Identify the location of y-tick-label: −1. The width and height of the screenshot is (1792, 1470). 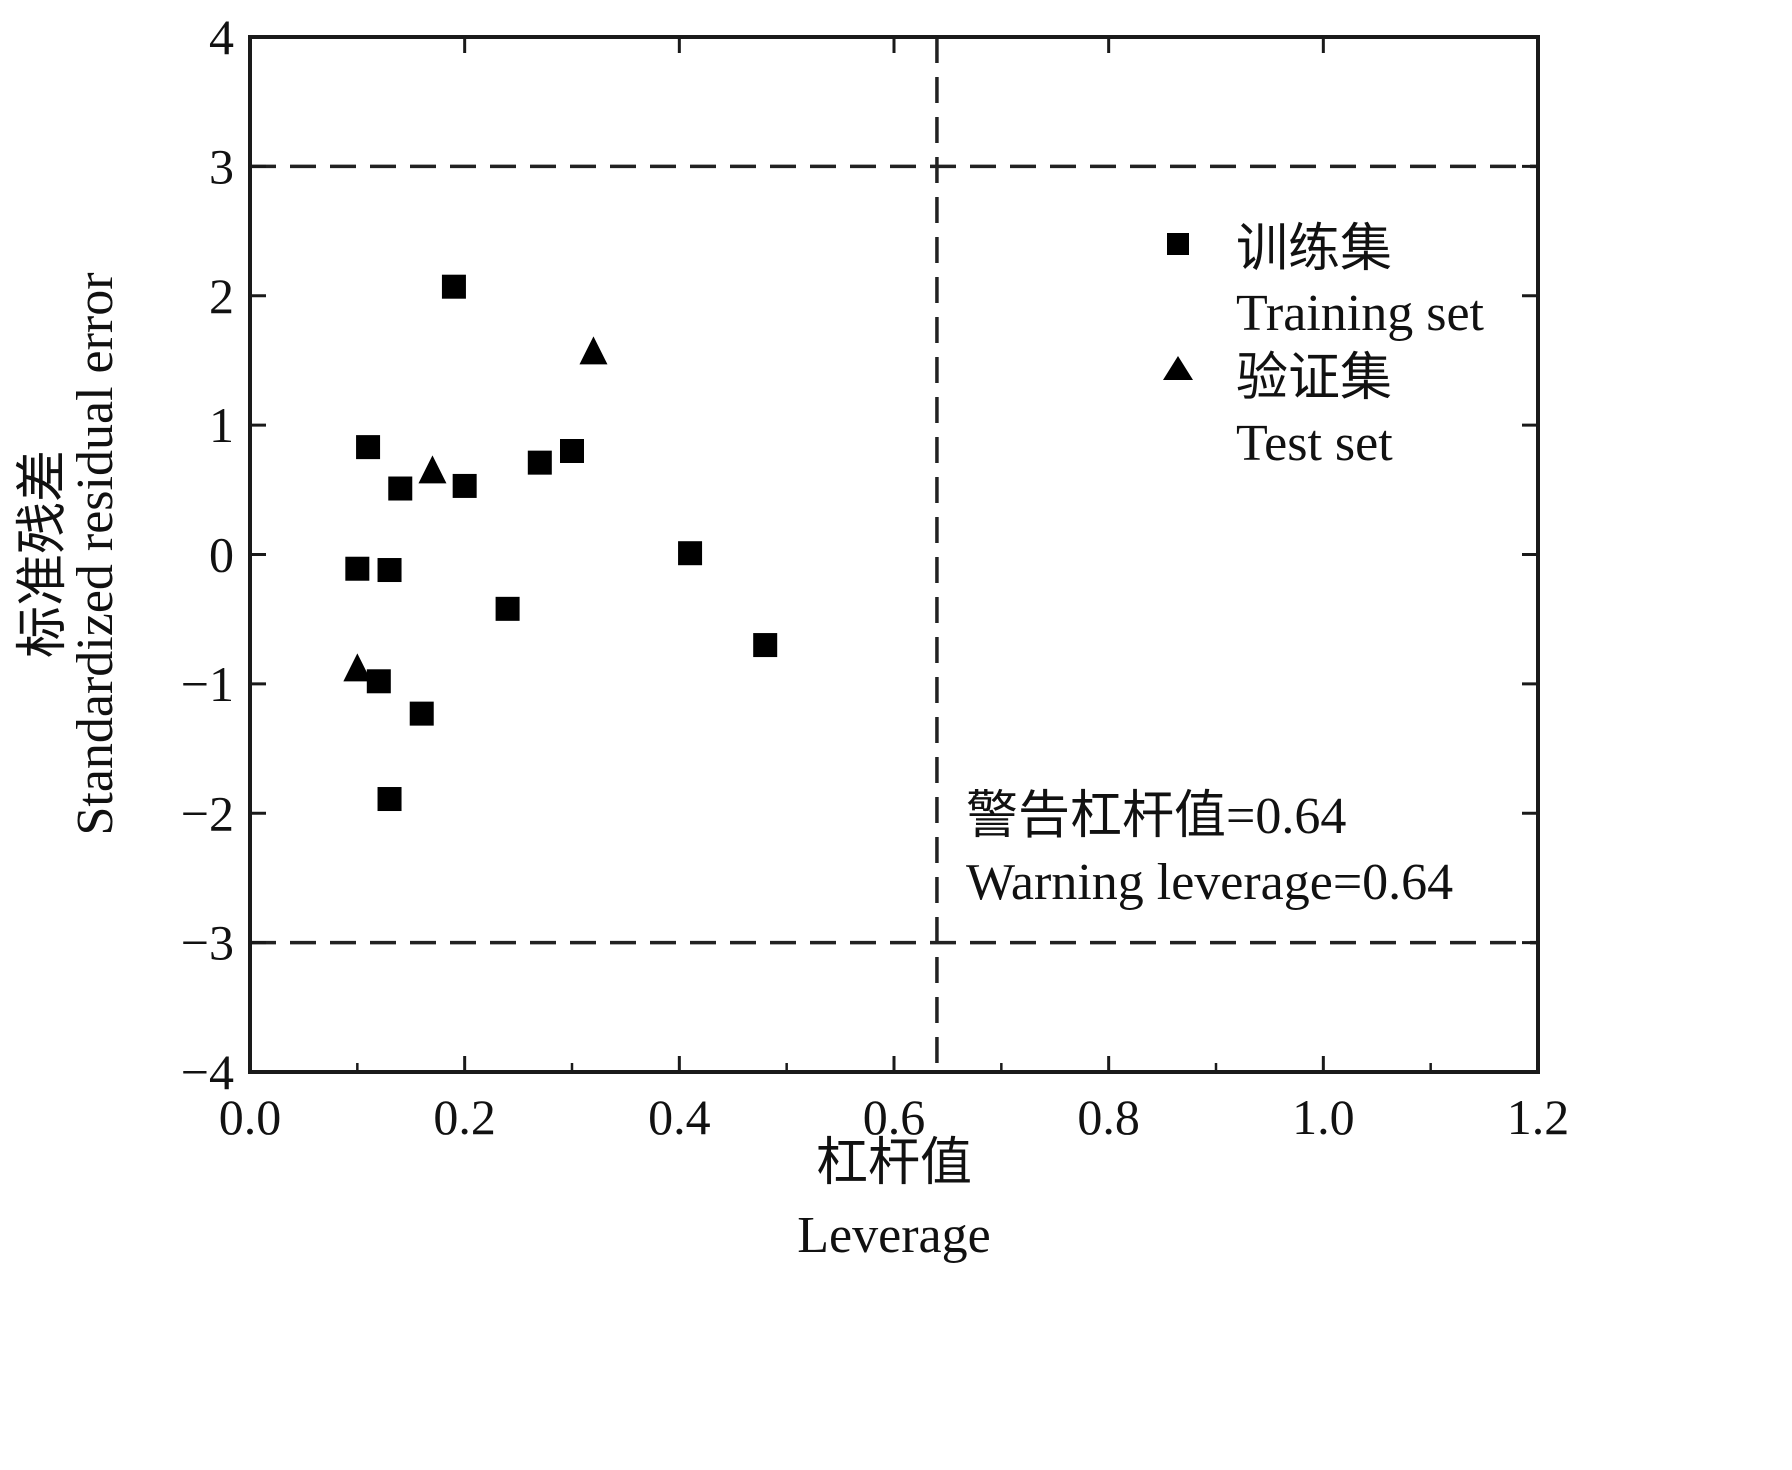
(207, 684).